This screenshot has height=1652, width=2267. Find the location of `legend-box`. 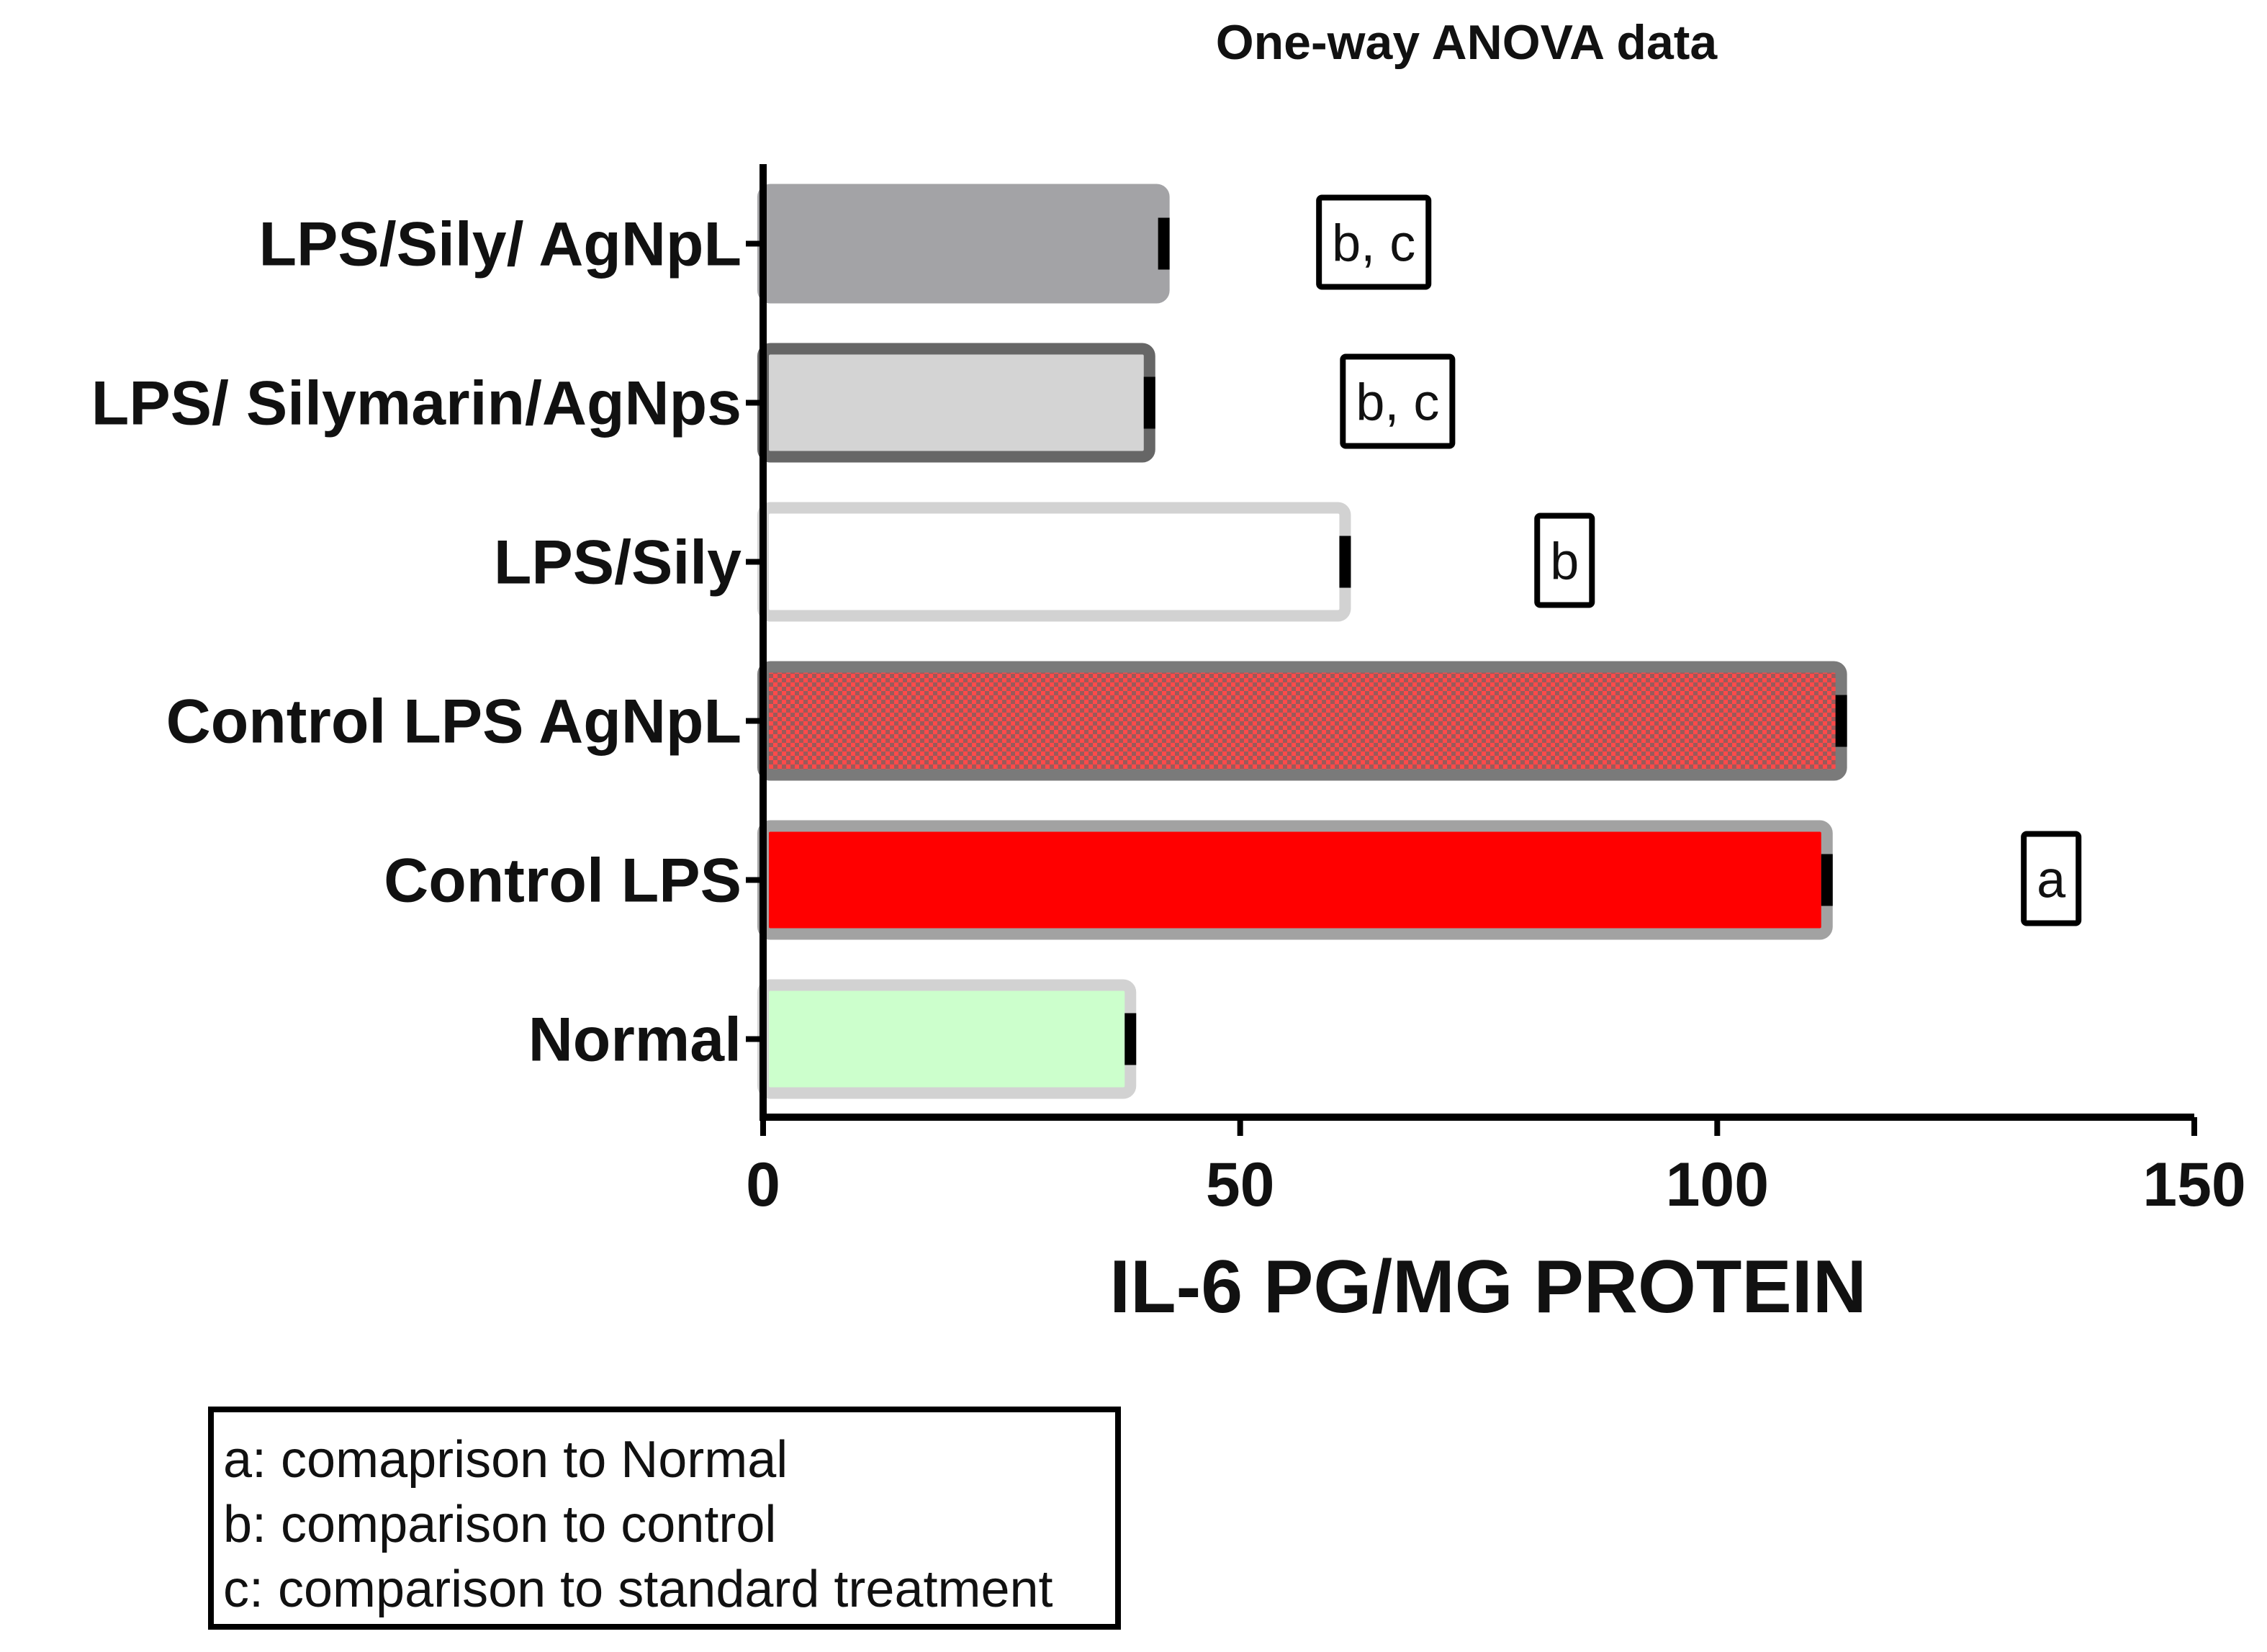

legend-box is located at coordinates (664, 1518).